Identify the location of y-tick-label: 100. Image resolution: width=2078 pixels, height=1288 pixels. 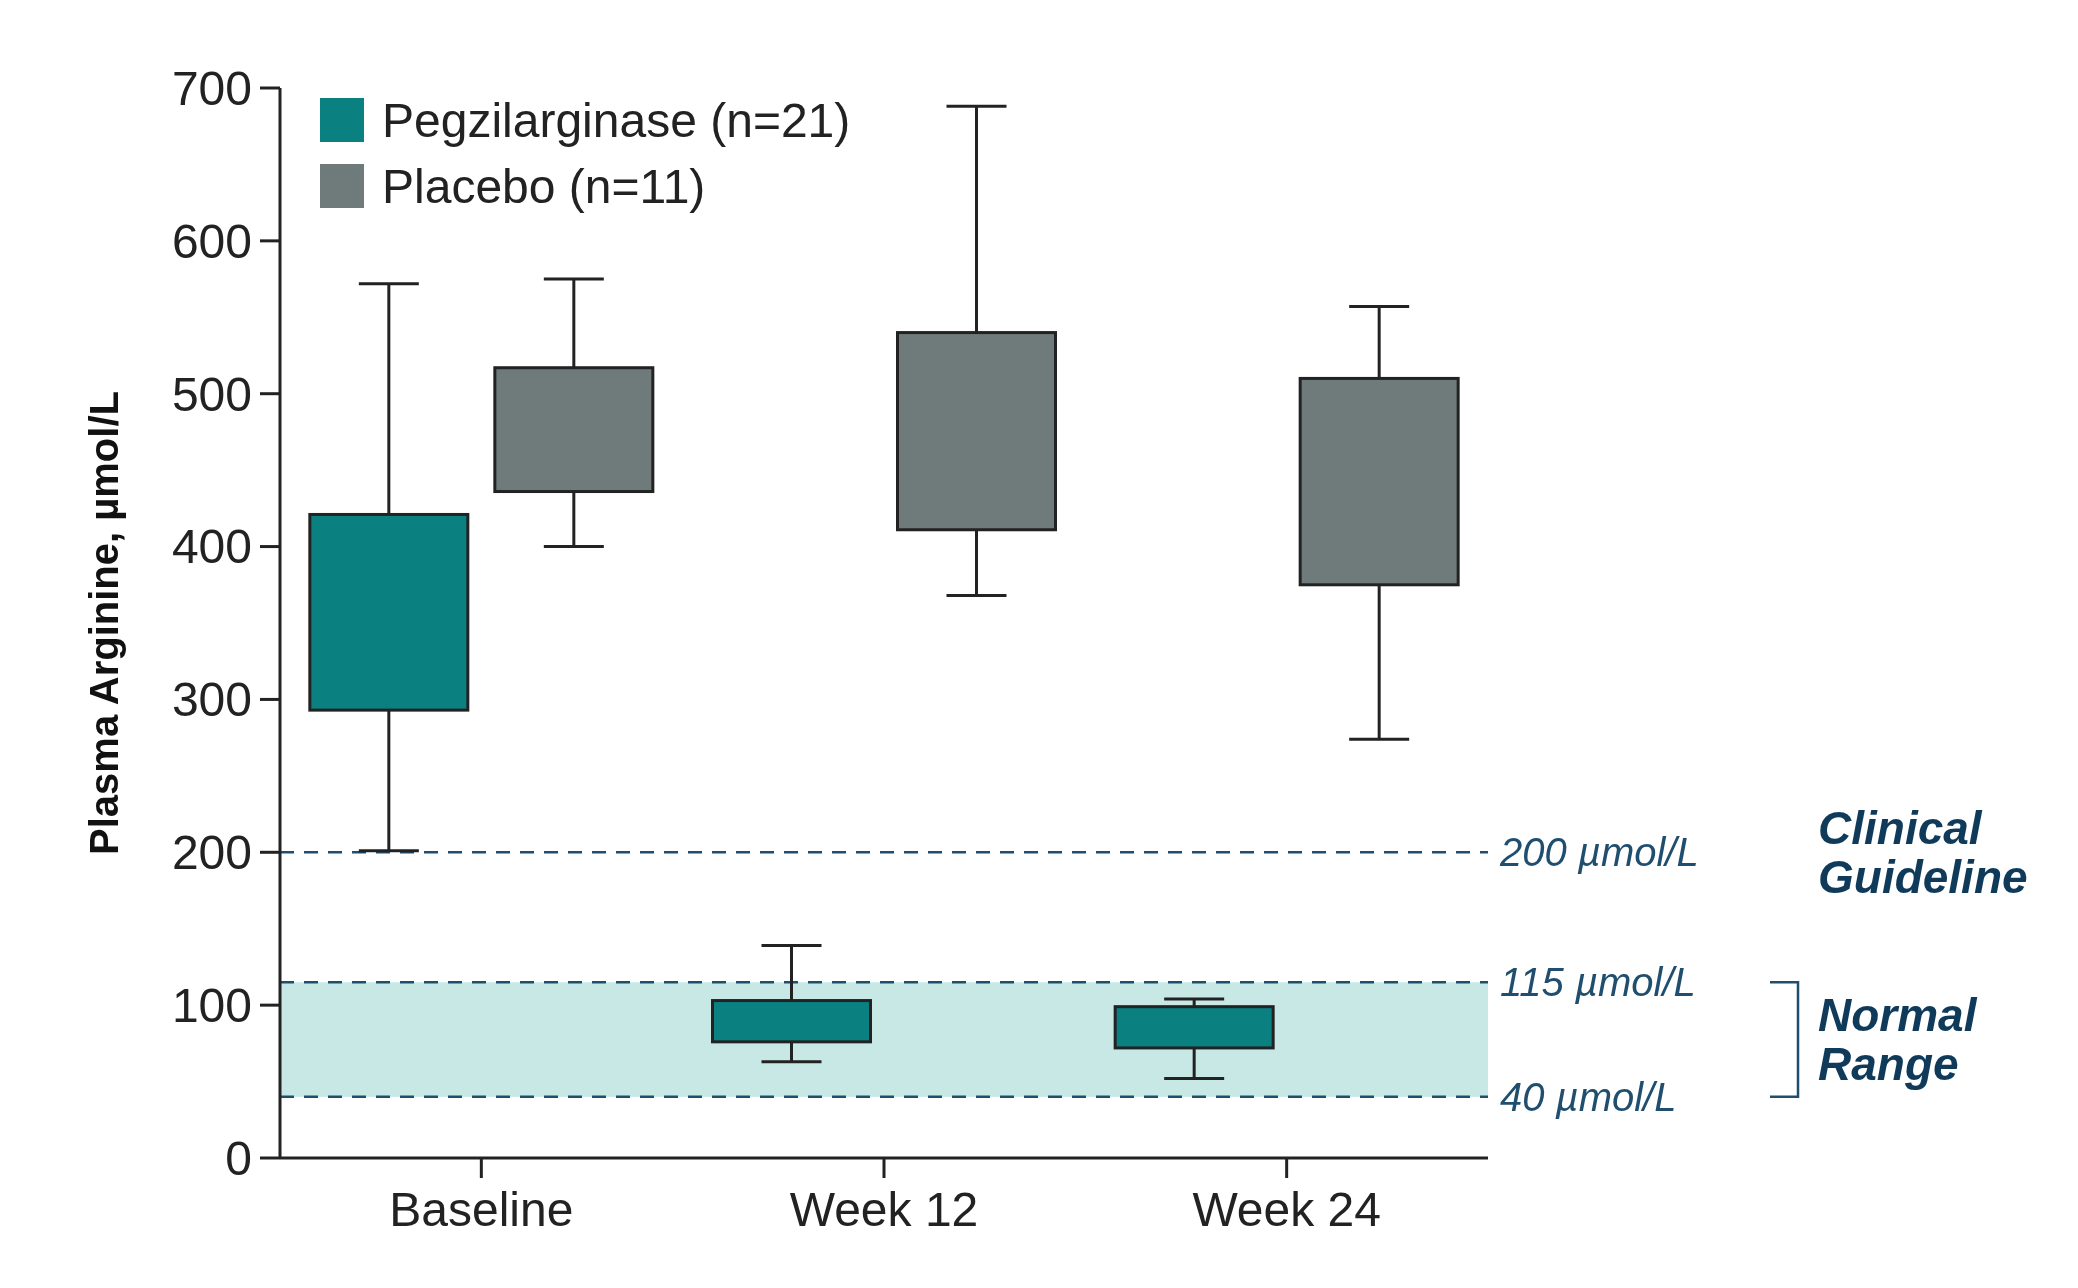
(211, 1005).